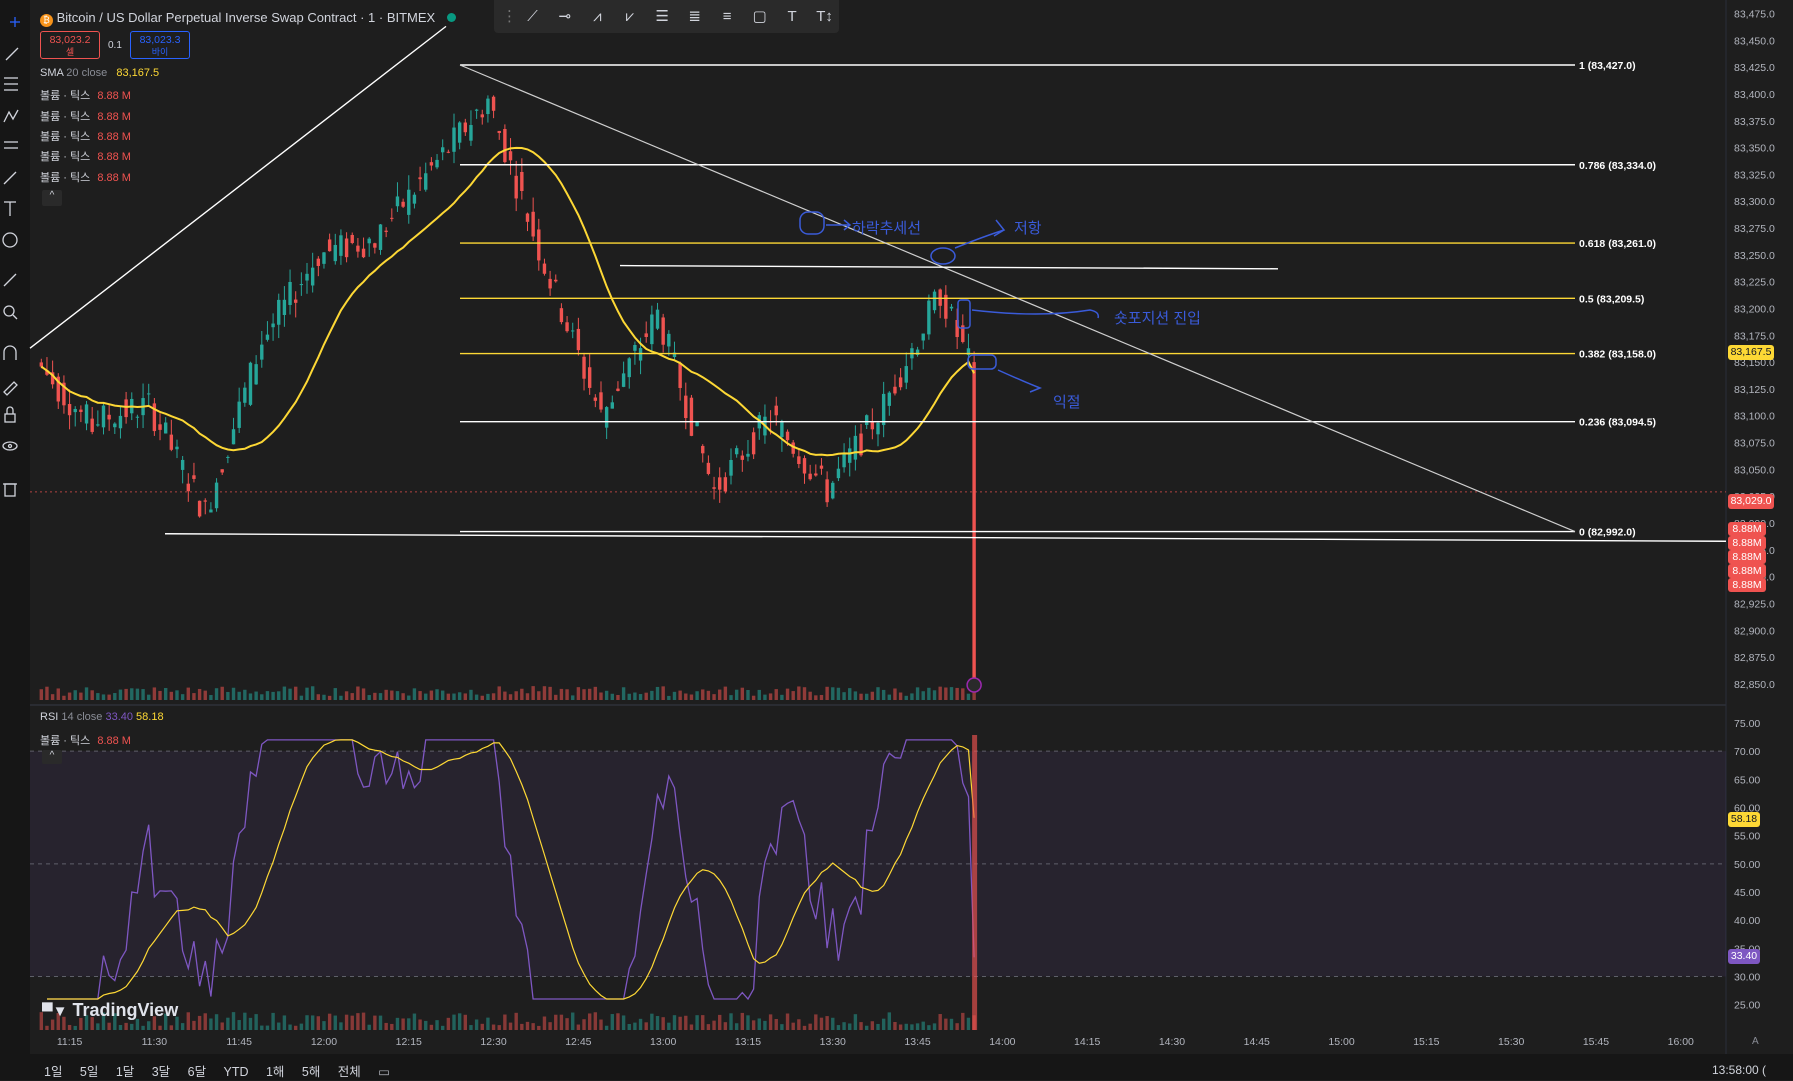 This screenshot has height=1081, width=1793. What do you see at coordinates (1755, 1041) in the screenshot?
I see `auto-scale-button: A` at bounding box center [1755, 1041].